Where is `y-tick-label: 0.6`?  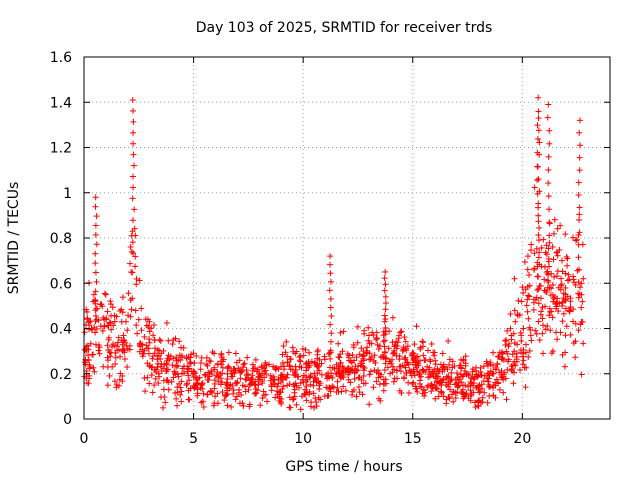
y-tick-label: 0.6 is located at coordinates (61, 284).